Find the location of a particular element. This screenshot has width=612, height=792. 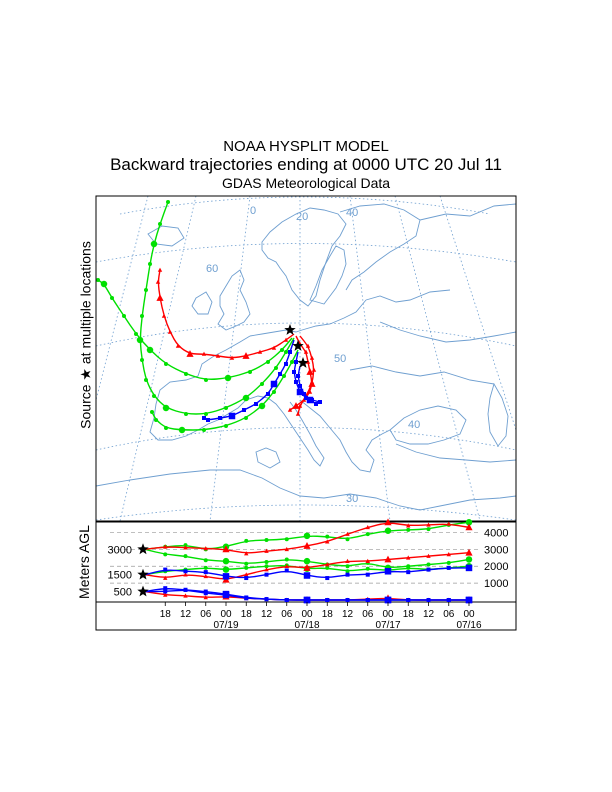

agl-left-levels: 3000 1500 500 is located at coordinates (128, 571).